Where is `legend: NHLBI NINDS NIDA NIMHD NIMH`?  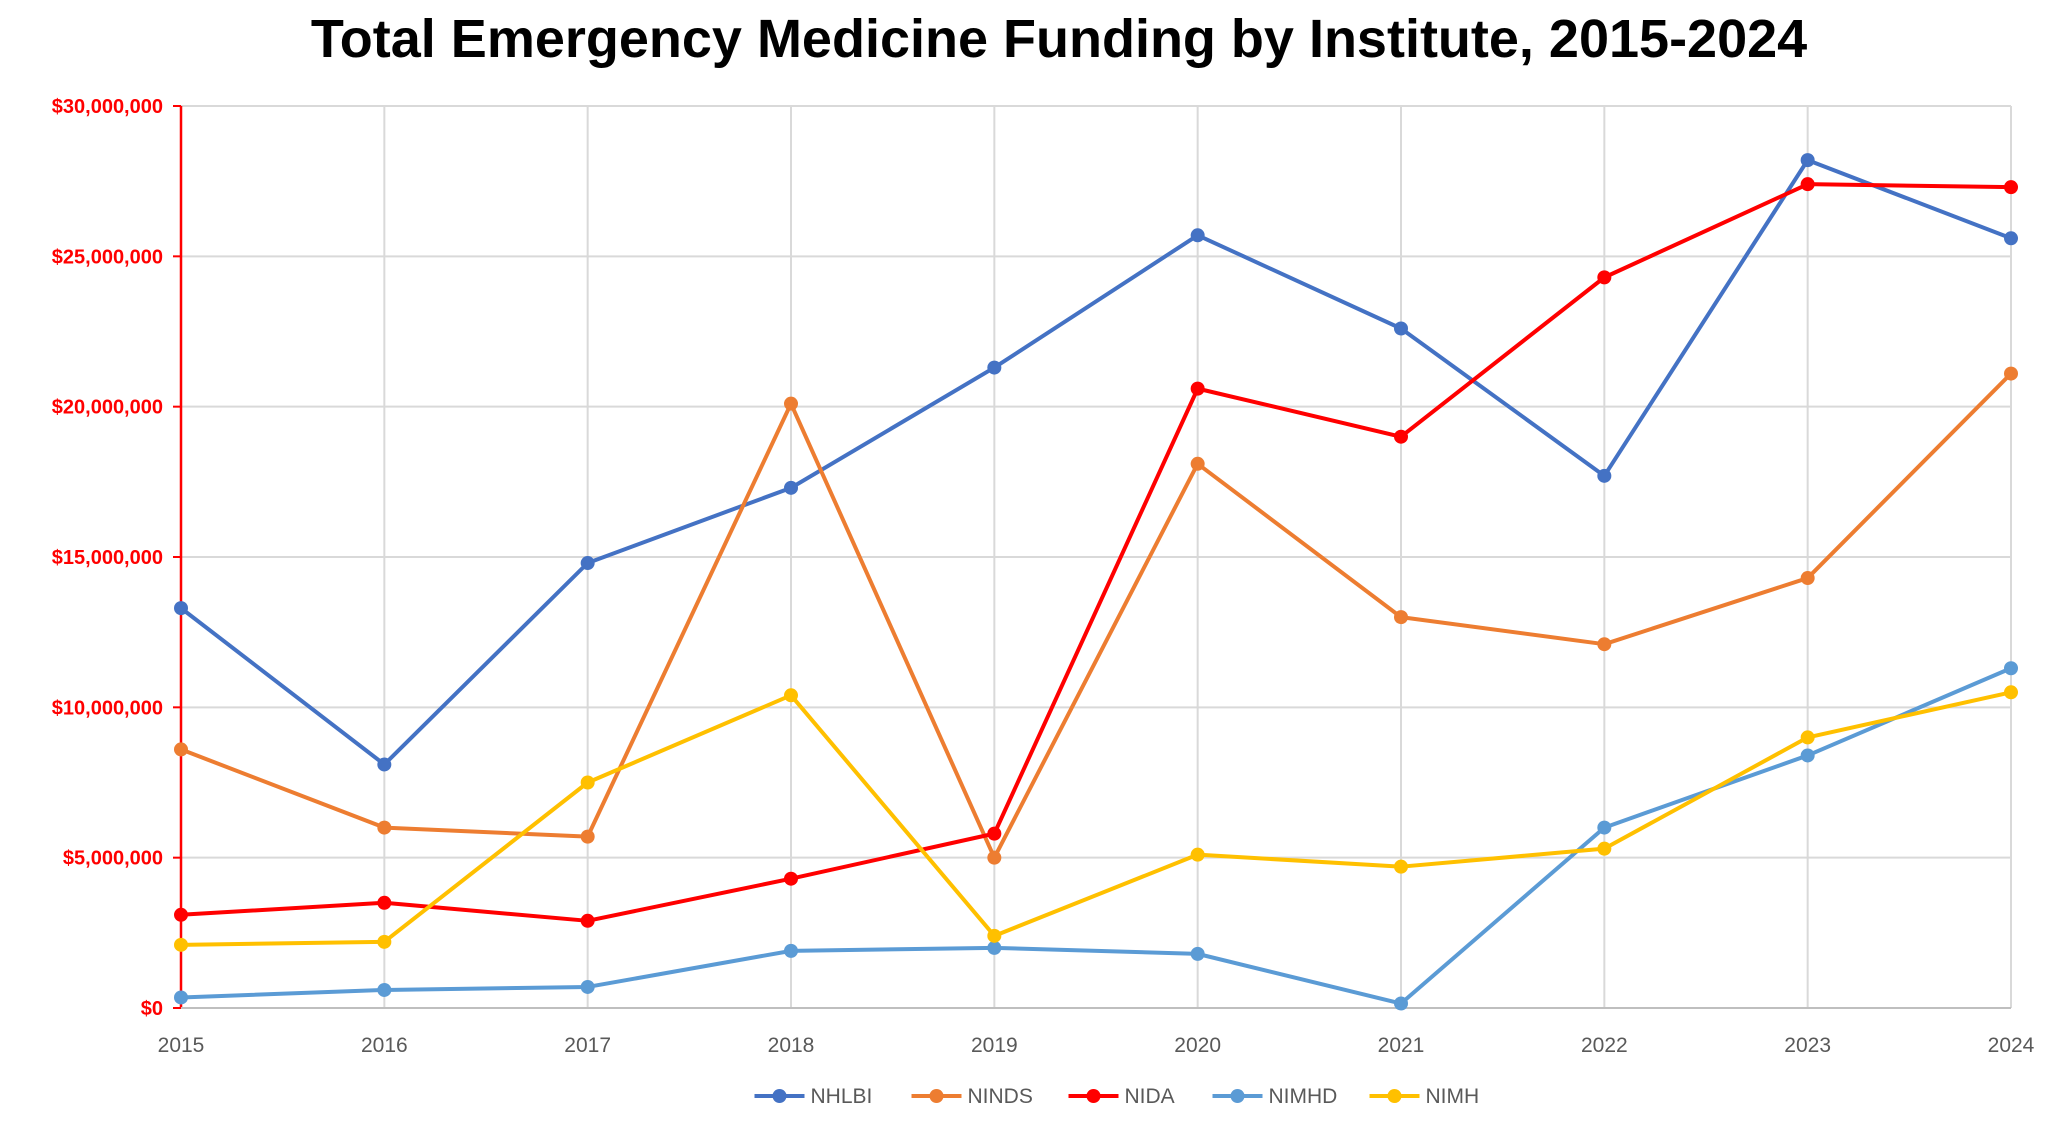
legend: NHLBI NINDS NIDA NIMHD NIMH is located at coordinates (1117, 1096).